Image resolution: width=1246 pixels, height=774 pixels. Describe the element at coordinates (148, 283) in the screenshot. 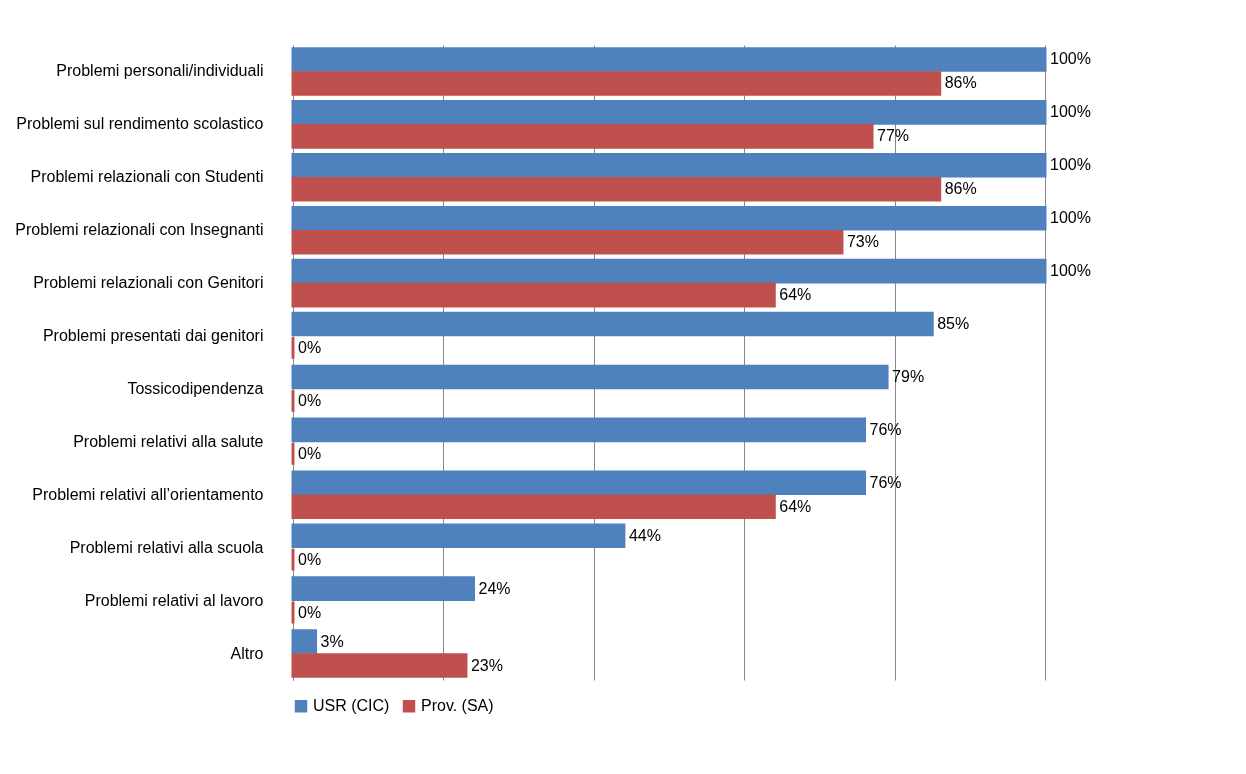

I see `y-tick-label: Problemi relazionali con Genitori` at that location.